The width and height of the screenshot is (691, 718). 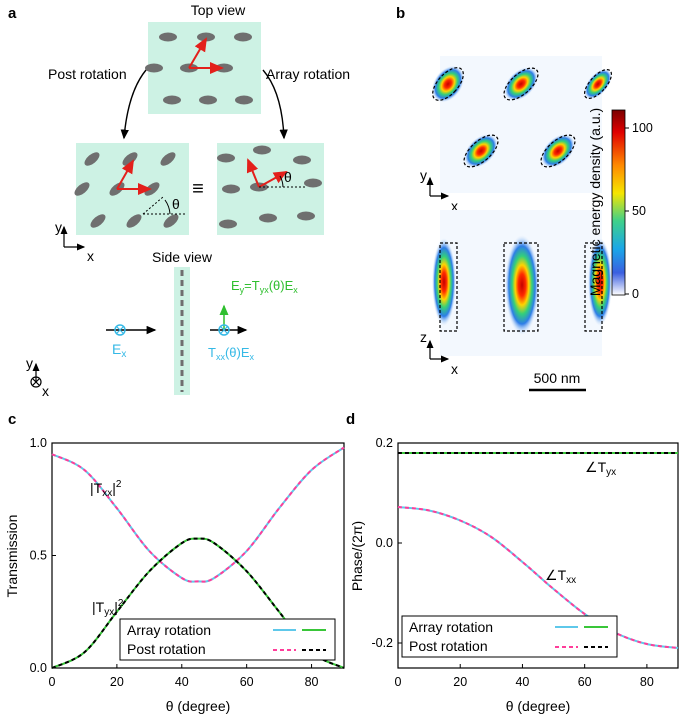 What do you see at coordinates (231, 353) in the screenshot?
I see `txx-equation: Txx(θ)Ex` at bounding box center [231, 353].